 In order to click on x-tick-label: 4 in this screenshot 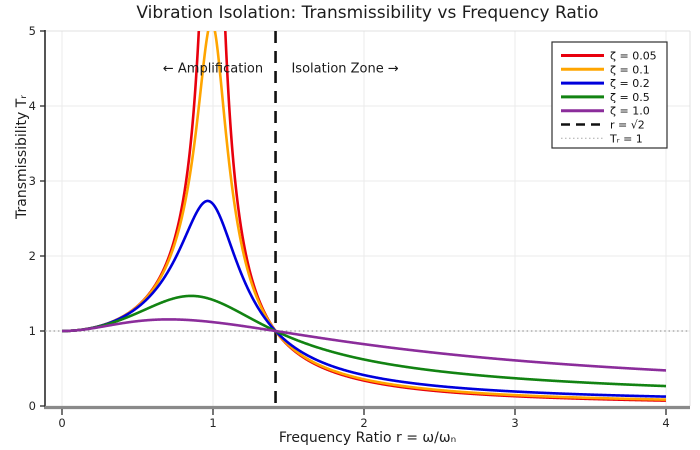, I will do `click(665, 423)`.